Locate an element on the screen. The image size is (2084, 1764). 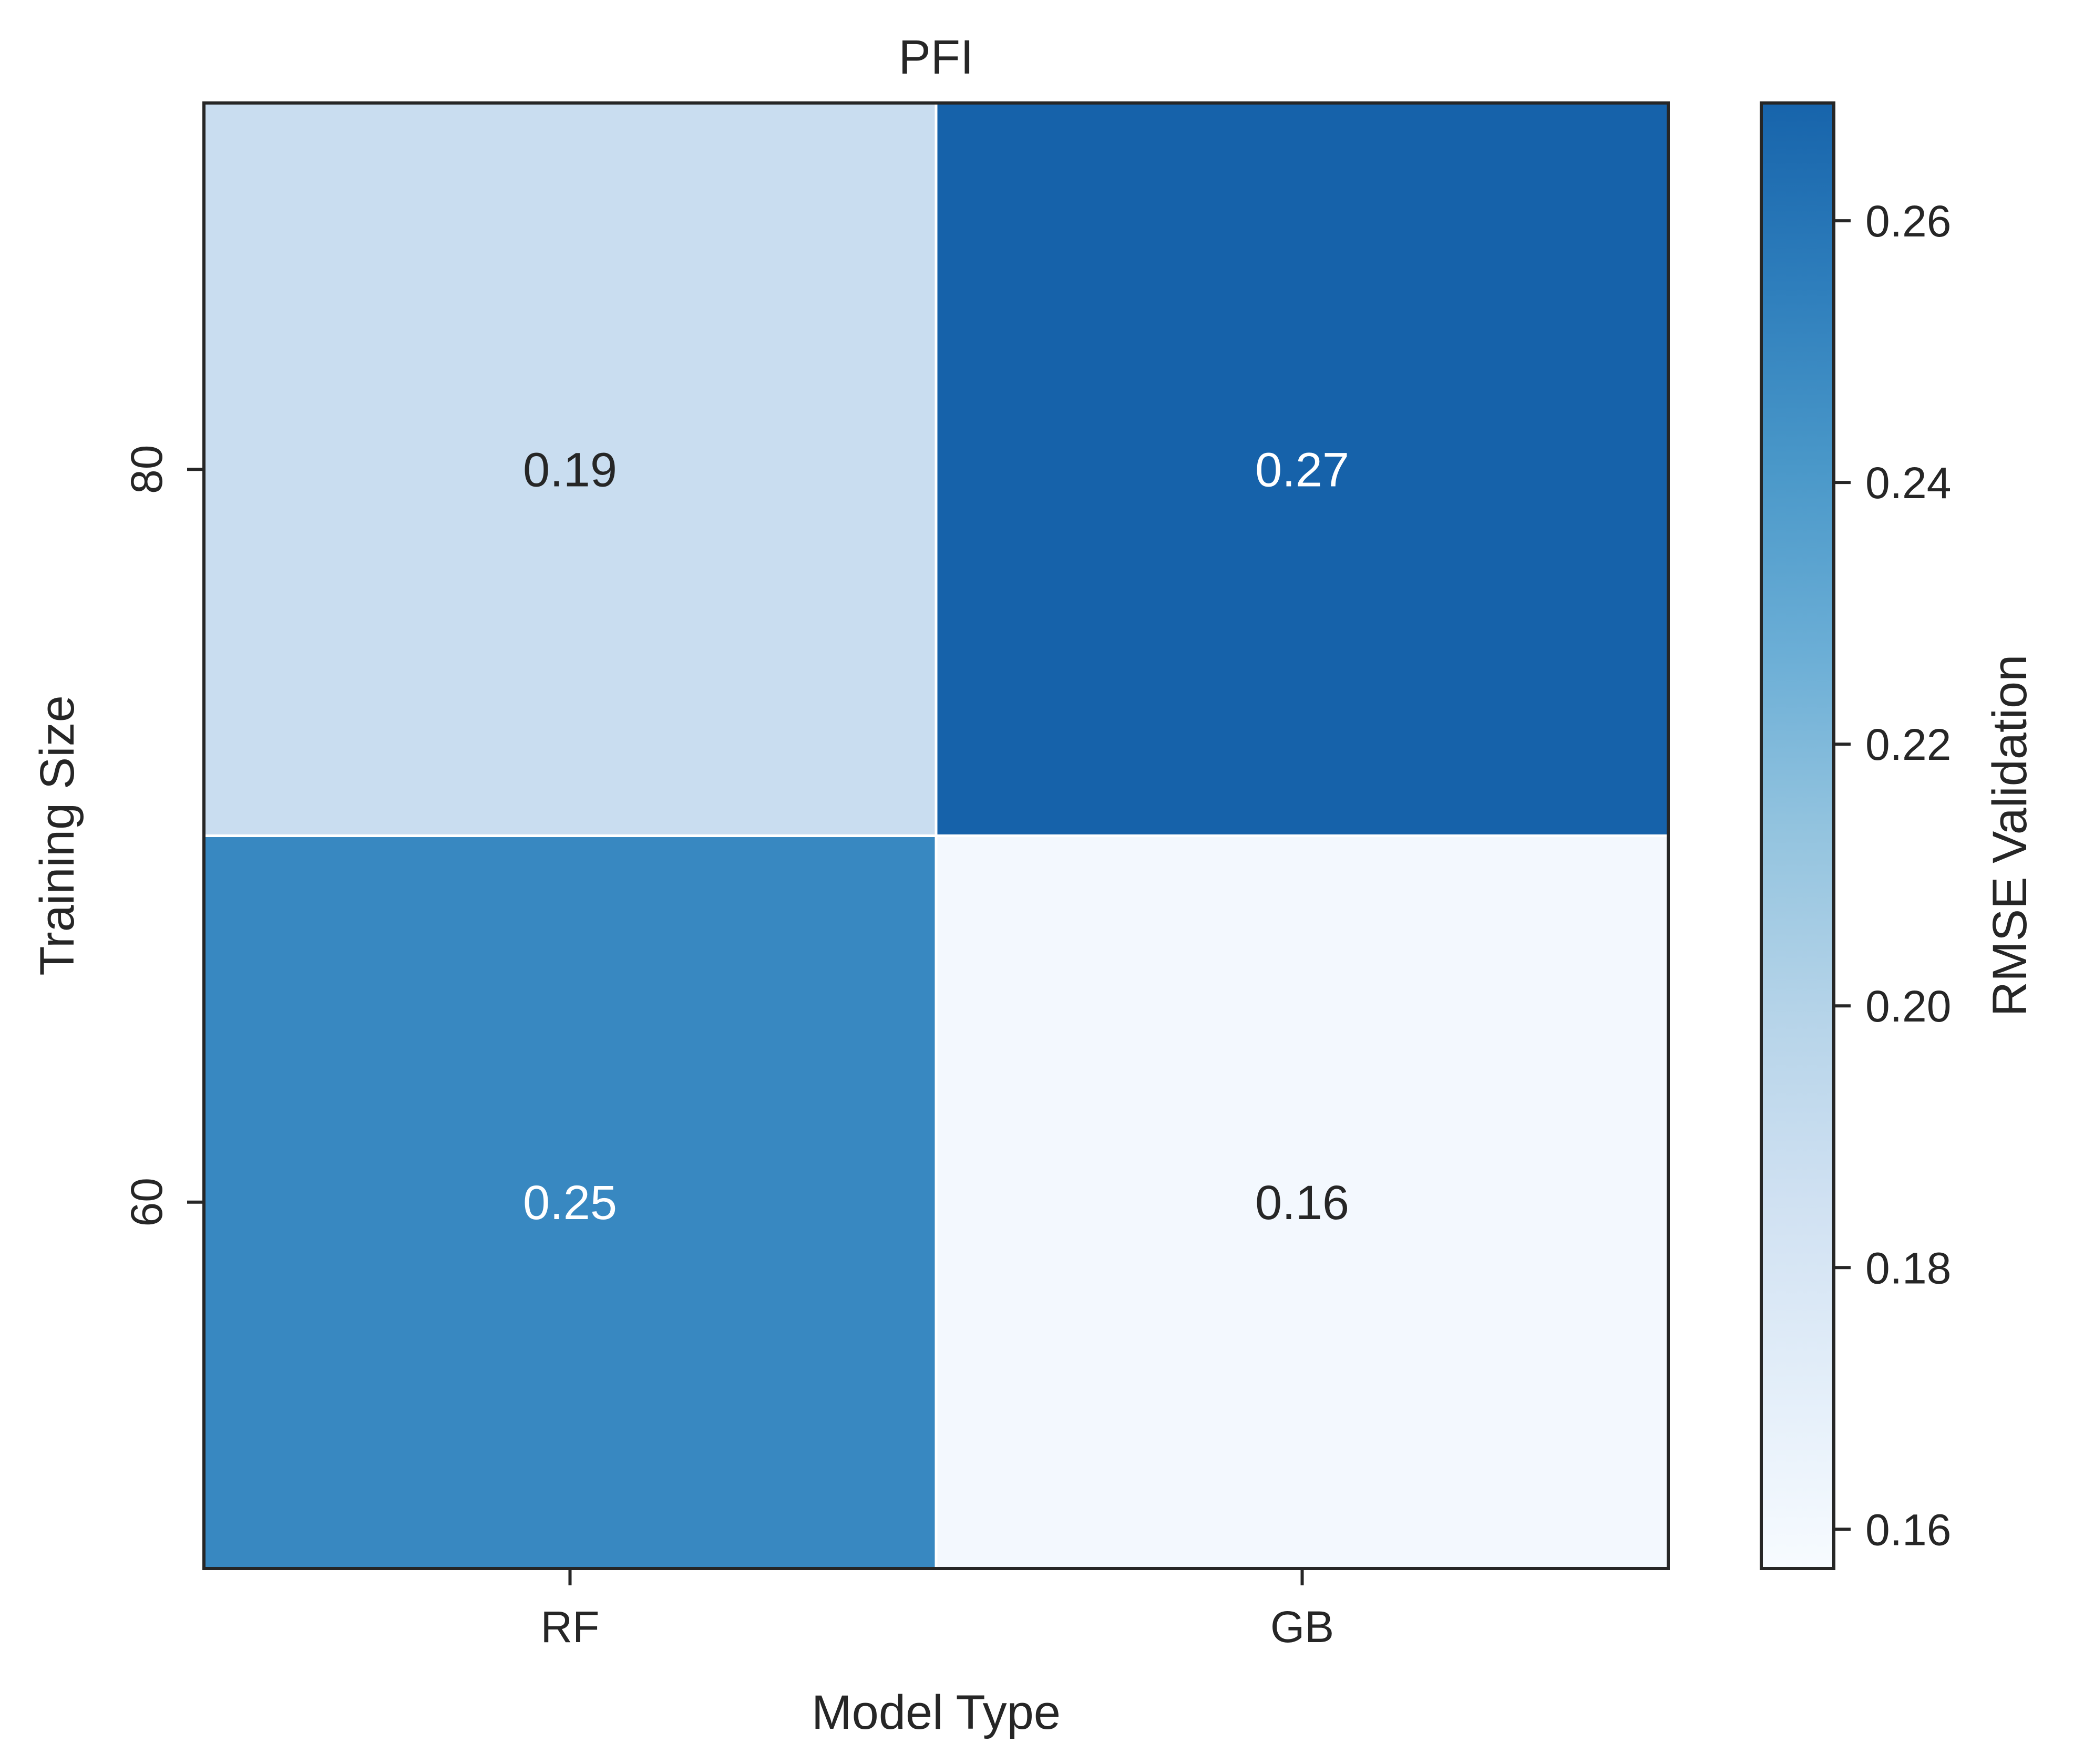
chart-title: PFI is located at coordinates (935, 57).